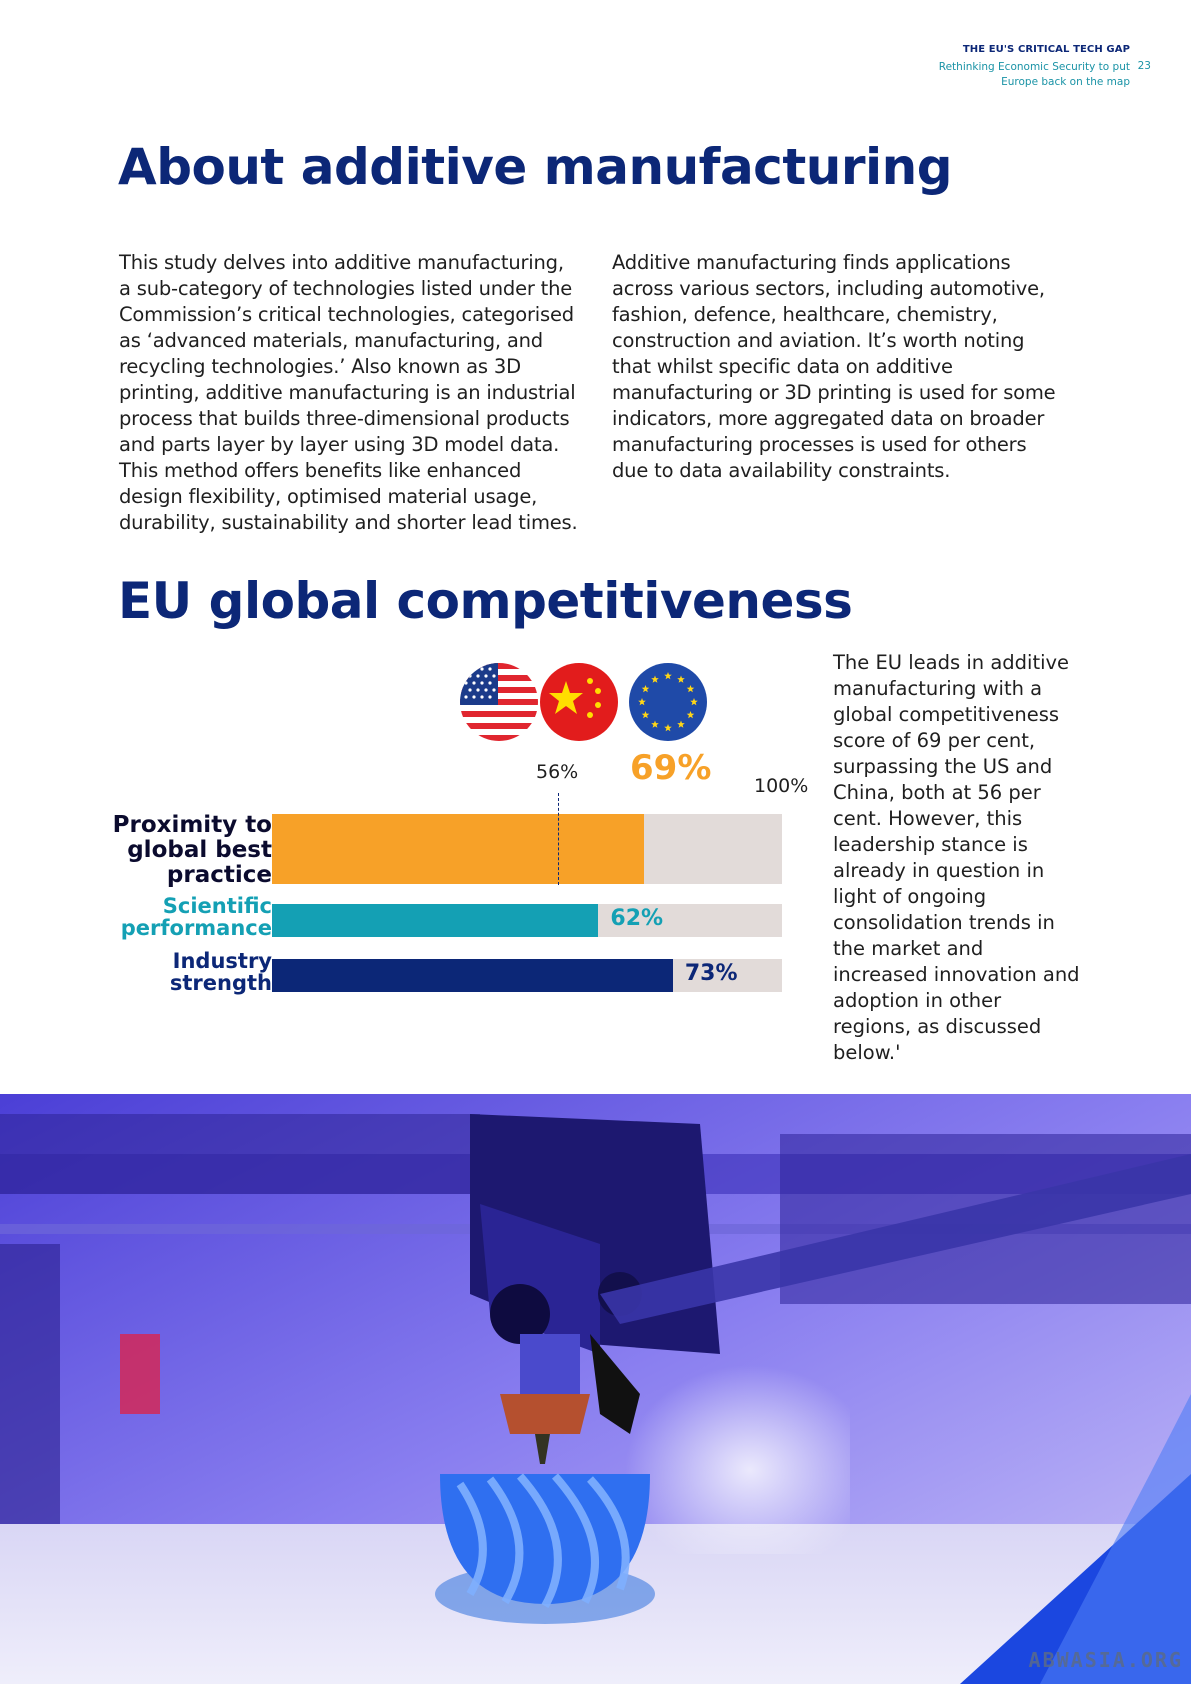 This screenshot has height=1684, width=1191. I want to click on bar-scientific, so click(435, 920).